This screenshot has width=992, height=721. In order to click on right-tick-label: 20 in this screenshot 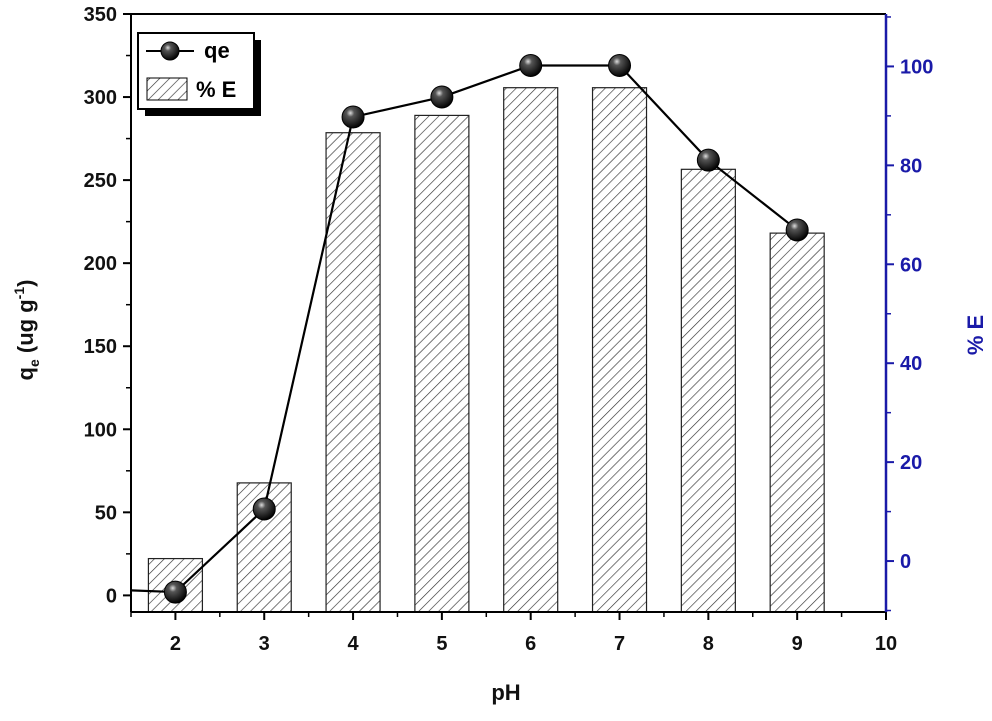, I will do `click(911, 463)`.